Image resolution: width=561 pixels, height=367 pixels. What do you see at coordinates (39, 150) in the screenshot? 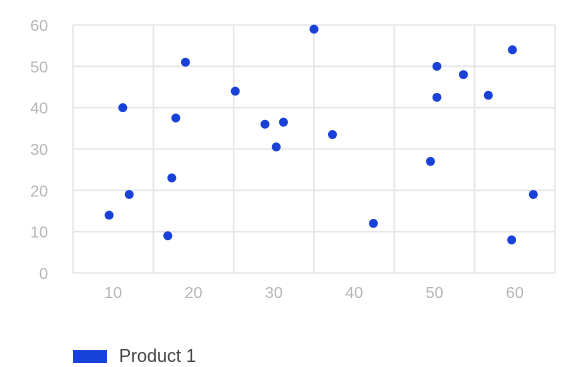
I see `y-tick-label: 30` at bounding box center [39, 150].